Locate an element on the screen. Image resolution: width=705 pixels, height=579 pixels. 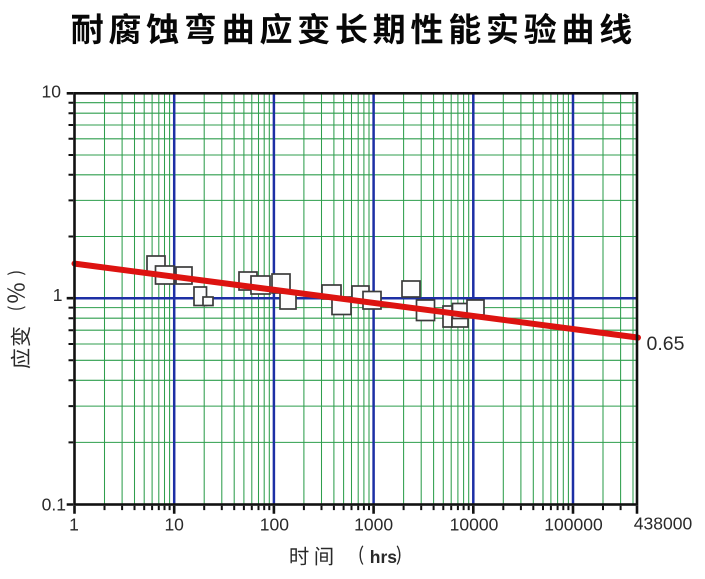
svg-text: 100000 is located at coordinates (573, 525).